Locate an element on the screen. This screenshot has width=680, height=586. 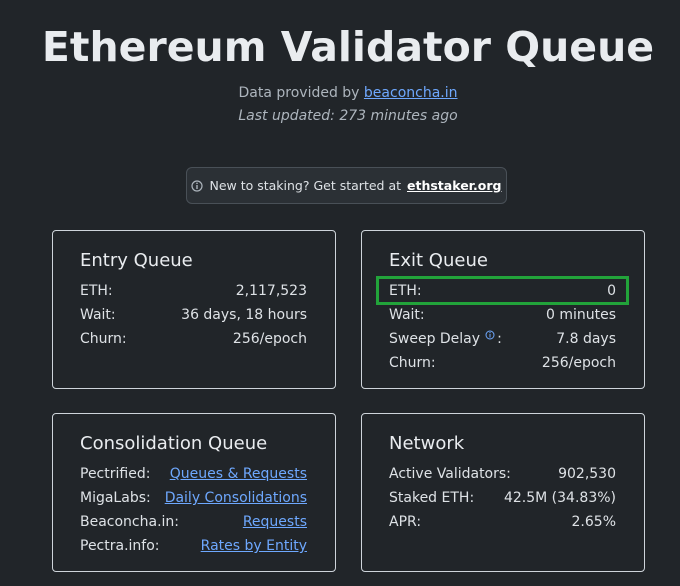
row-label: Beaconcha.in: is located at coordinates (129, 522).